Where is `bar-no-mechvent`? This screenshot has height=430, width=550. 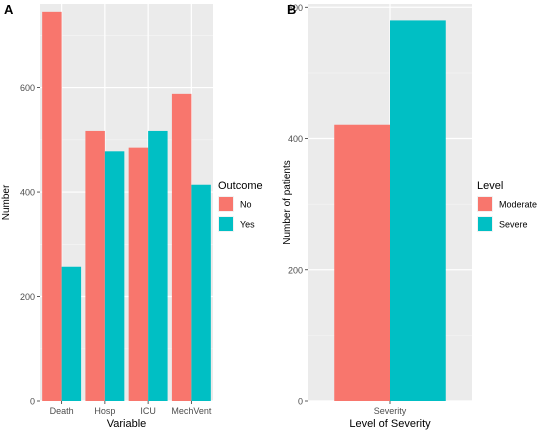
bar-no-mechvent is located at coordinates (181, 247).